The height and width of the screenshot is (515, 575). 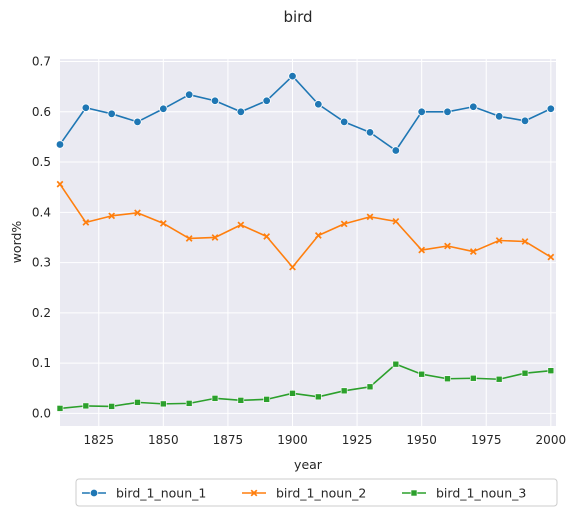 I want to click on chart-title: bird, so click(x=297, y=17).